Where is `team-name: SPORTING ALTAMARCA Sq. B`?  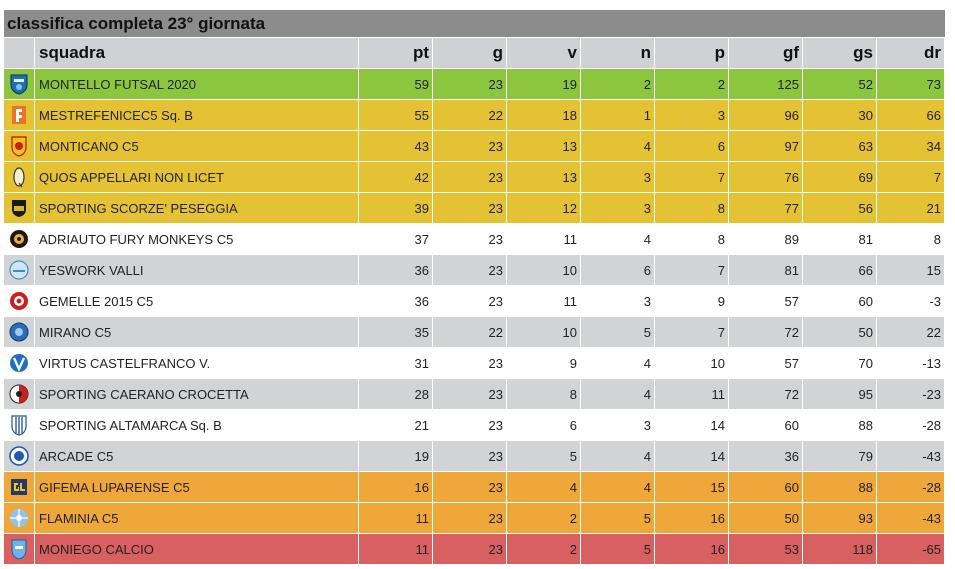
team-name: SPORTING ALTAMARCA Sq. B is located at coordinates (197, 424).